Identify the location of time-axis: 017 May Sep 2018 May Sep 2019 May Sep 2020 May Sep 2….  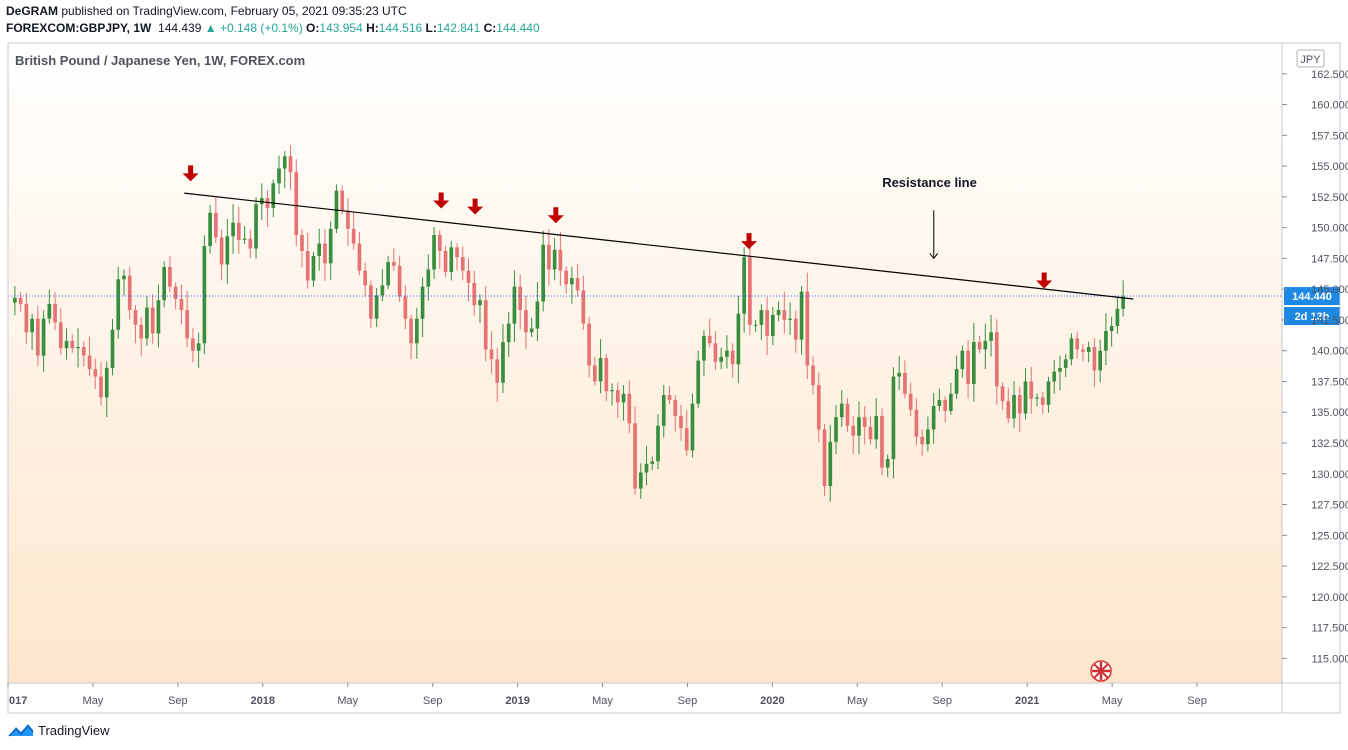
(607, 695).